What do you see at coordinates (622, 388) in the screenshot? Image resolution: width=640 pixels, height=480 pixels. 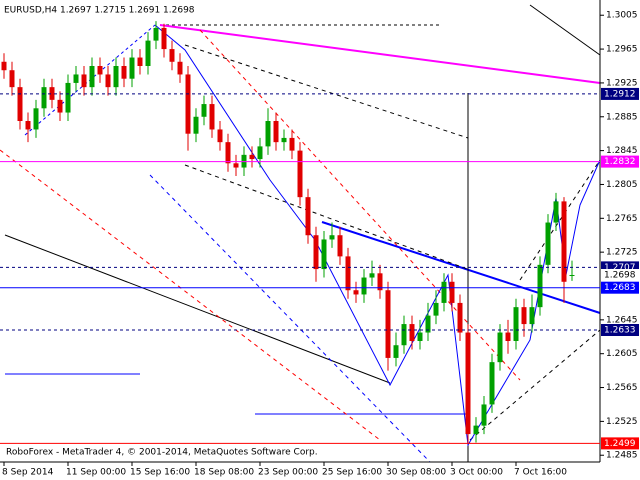 I see `y-tick-label: 1.2565` at bounding box center [622, 388].